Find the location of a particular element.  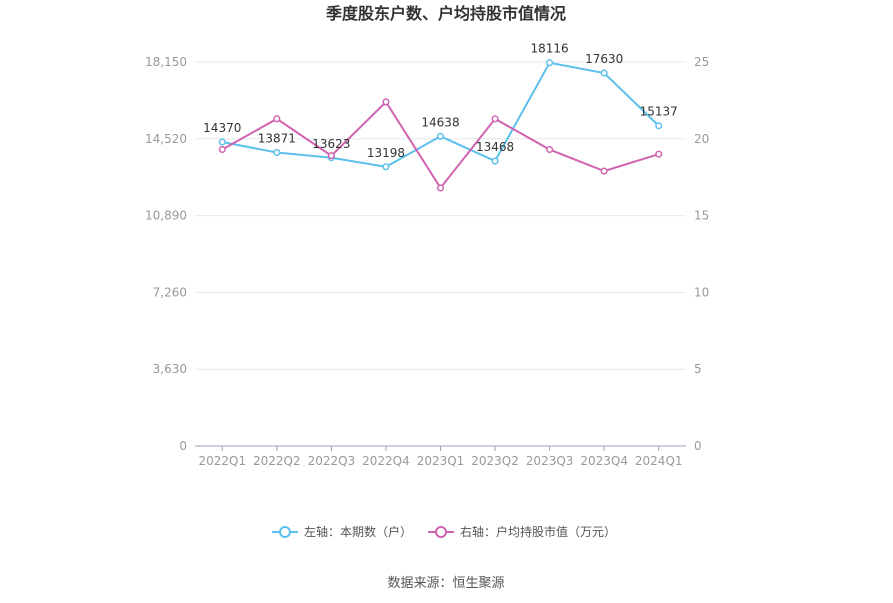

data-label: 13198 is located at coordinates (386, 153).